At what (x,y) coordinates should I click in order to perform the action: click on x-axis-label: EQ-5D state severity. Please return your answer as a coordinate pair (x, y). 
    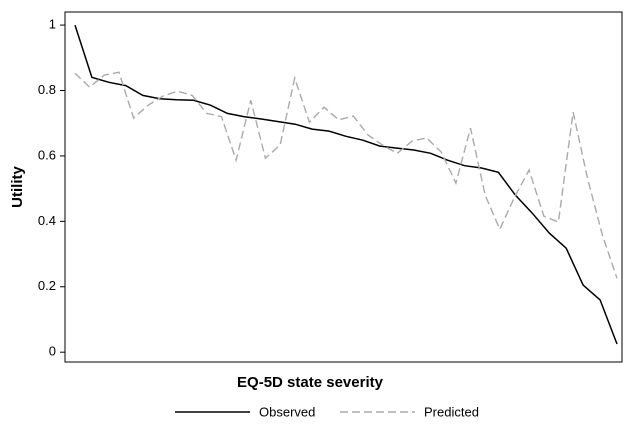
    Looking at the image, I should click on (310, 382).